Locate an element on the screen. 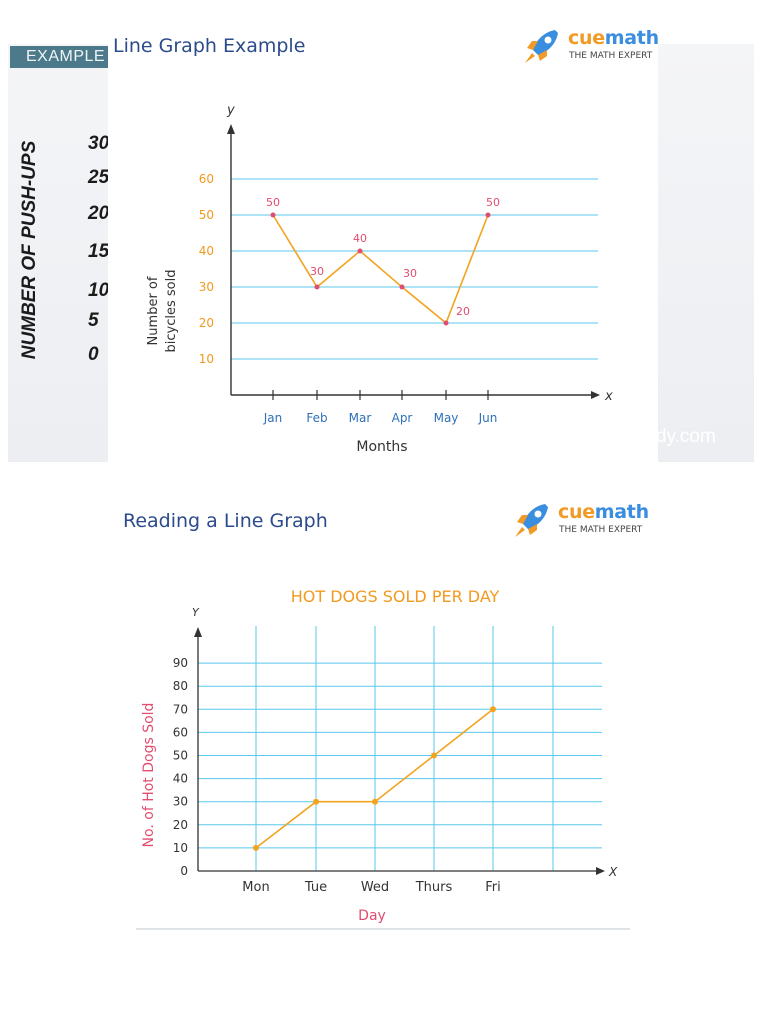 This screenshot has width=768, height=1024. y-tick-label: 70 is located at coordinates (180, 709).